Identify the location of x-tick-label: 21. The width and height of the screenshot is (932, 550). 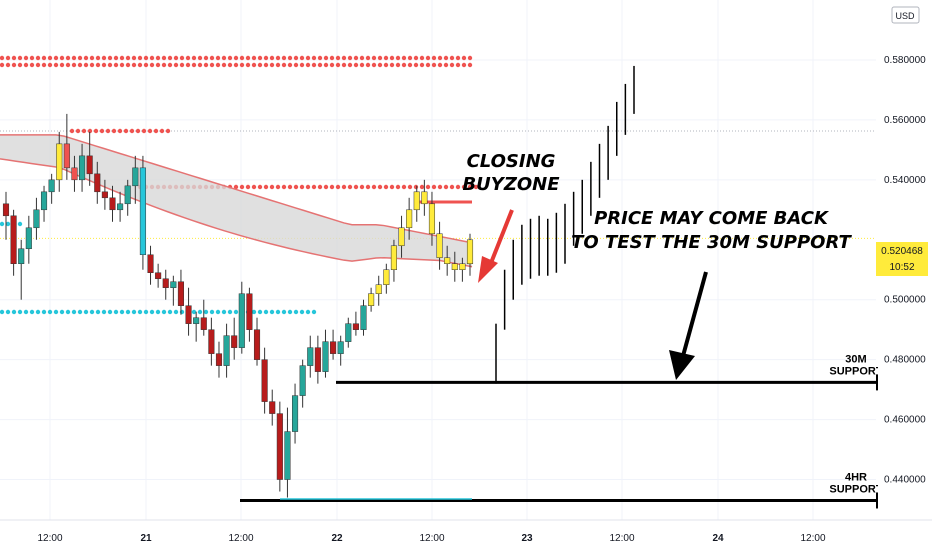
(146, 538).